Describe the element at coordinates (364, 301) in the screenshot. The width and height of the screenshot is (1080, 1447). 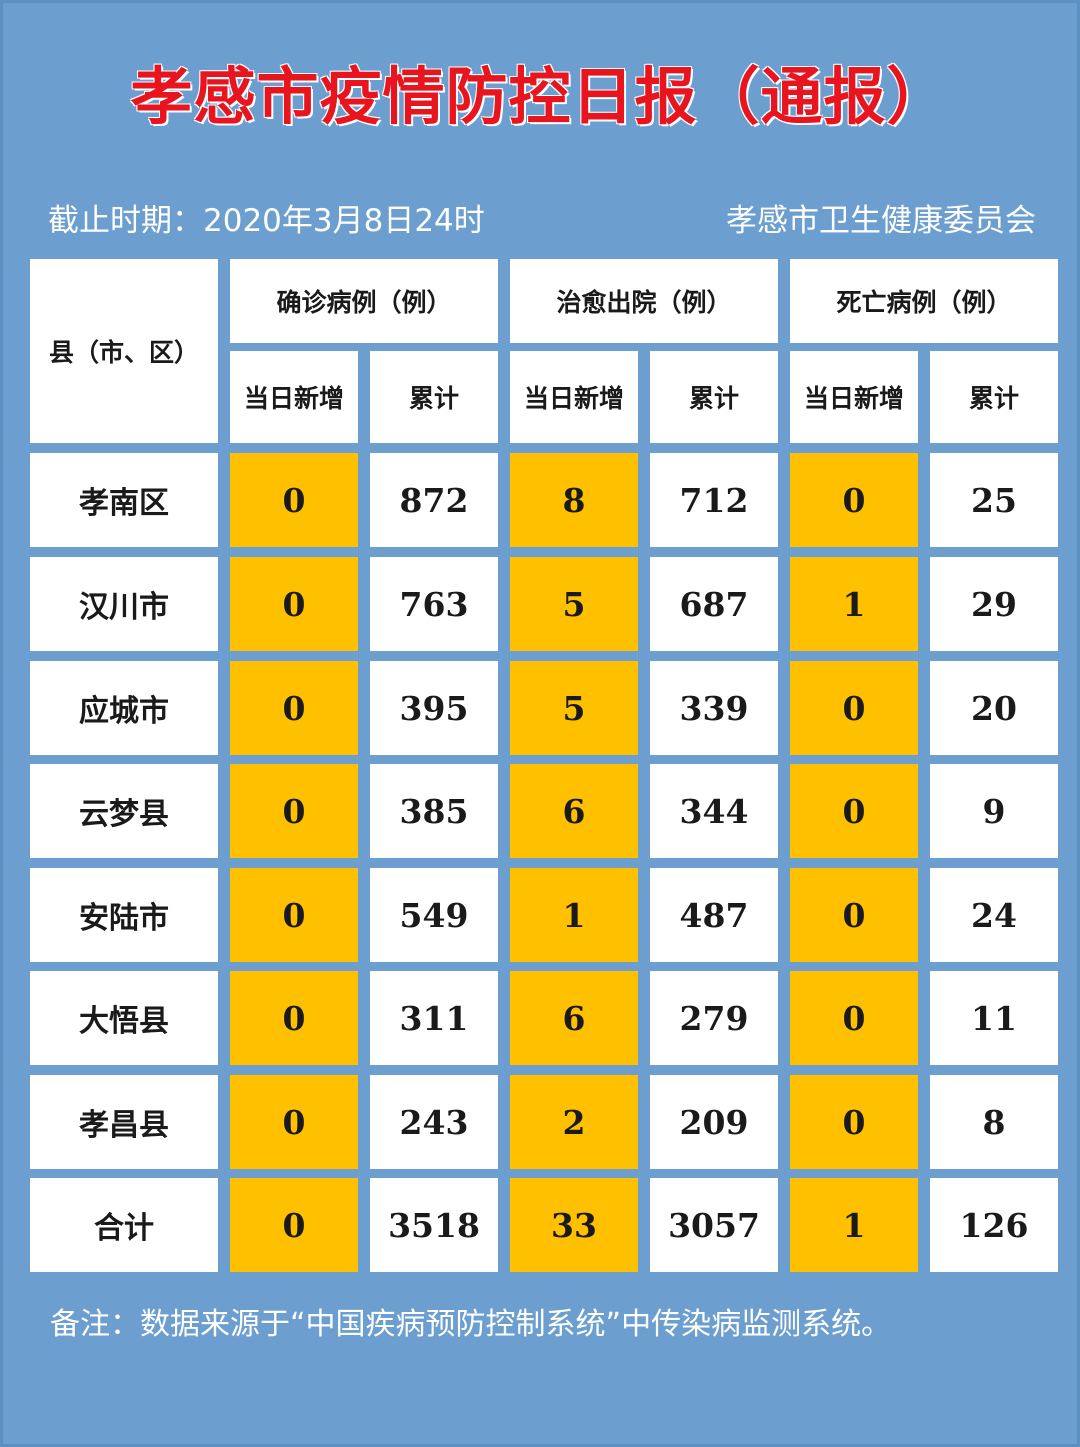
I see `group-header-confirmed: 确诊病例（例）` at that location.